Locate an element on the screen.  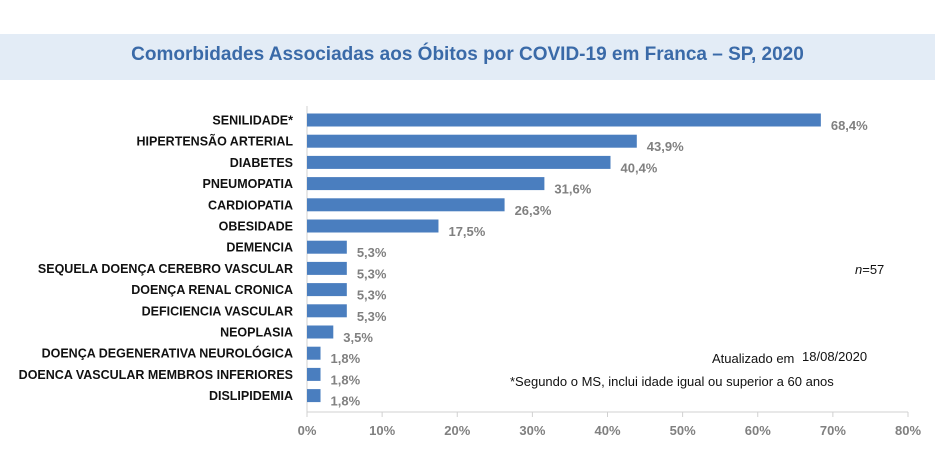
data-label: 31,6% is located at coordinates (572, 189).